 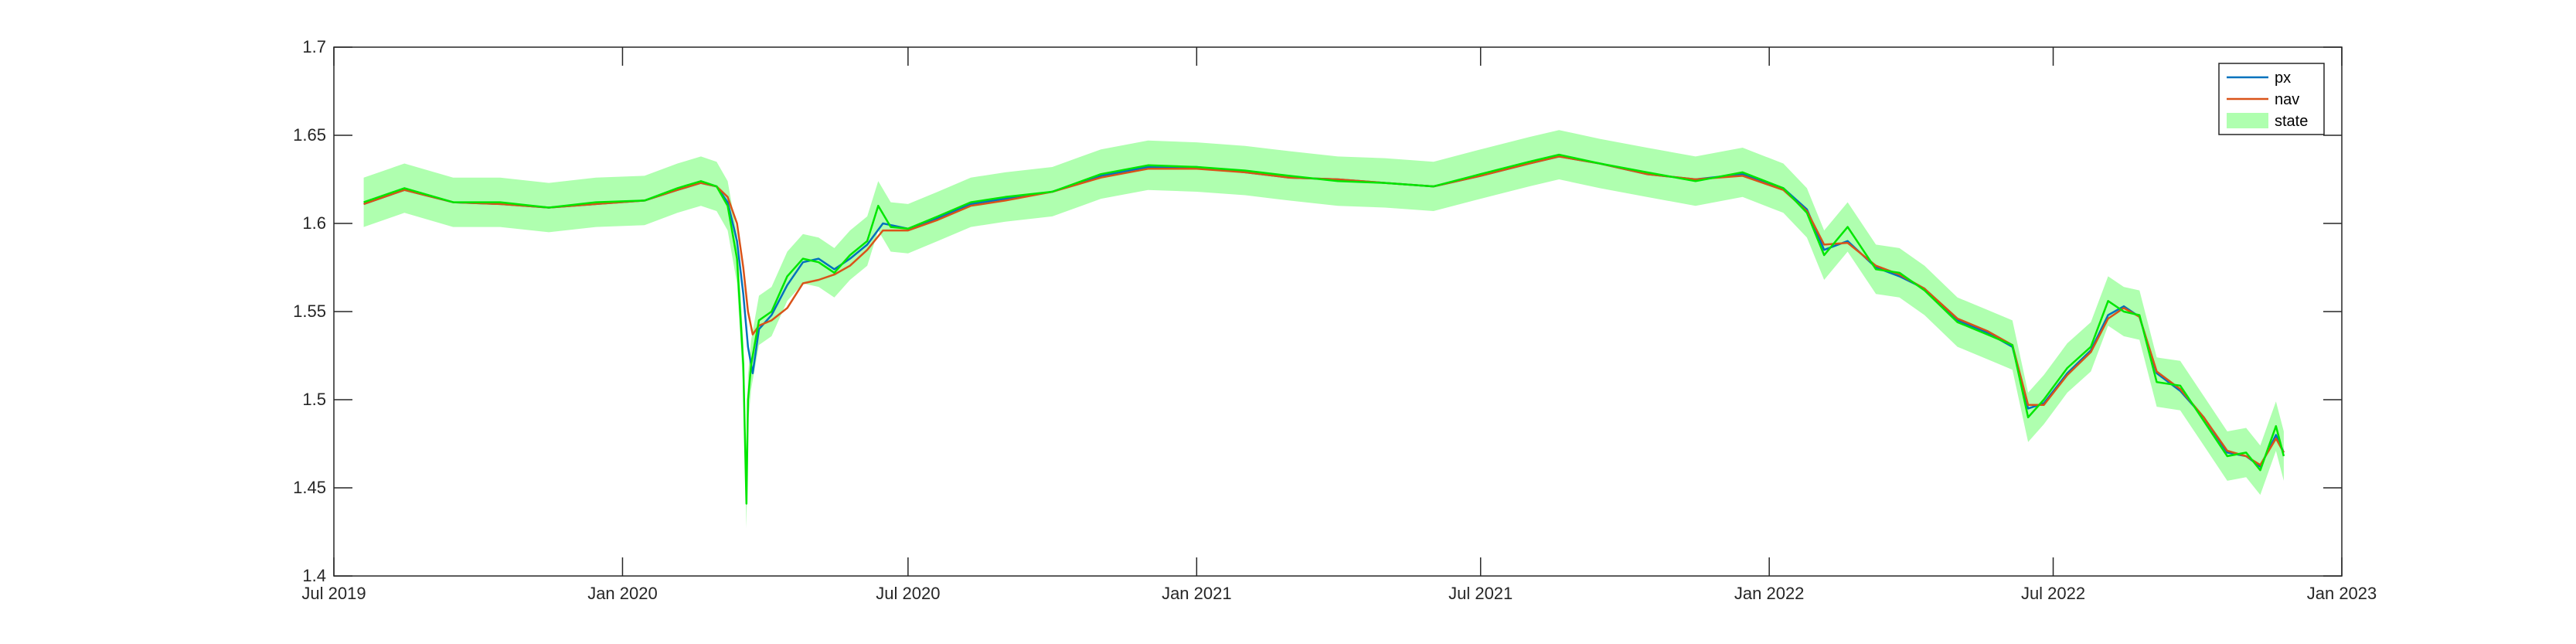 I want to click on x-tick-label: Jan 2021, so click(x=1197, y=593).